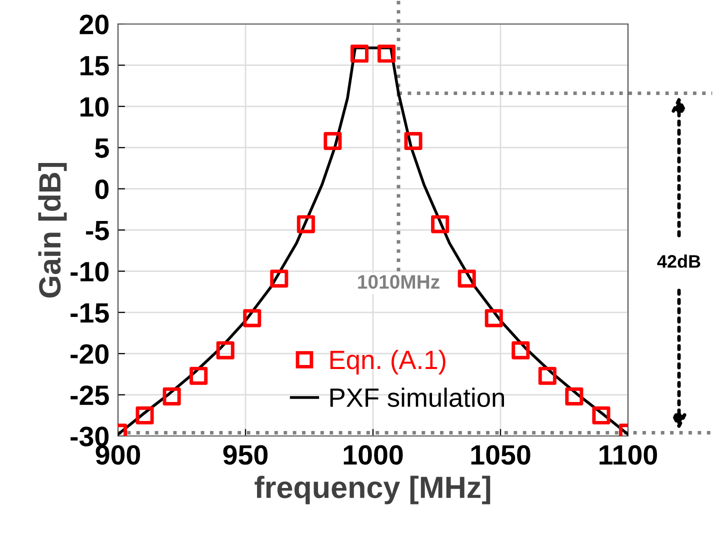 Image resolution: width=722 pixels, height=552 pixels. Describe the element at coordinates (372, 490) in the screenshot. I see `x-axis-title: frequency [MHz]` at that location.